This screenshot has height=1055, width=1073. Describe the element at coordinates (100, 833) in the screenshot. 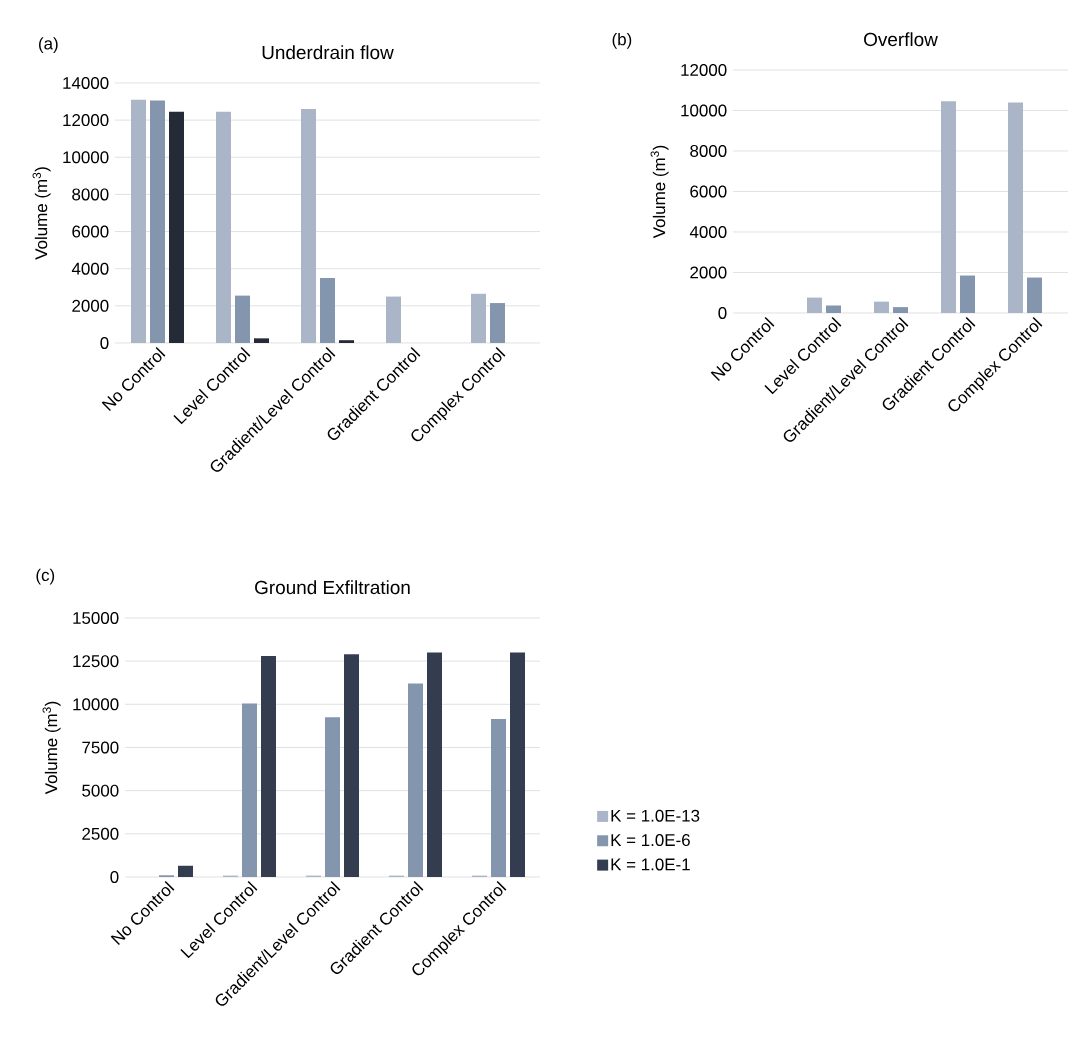

I see `y-tick-label: 2500` at that location.